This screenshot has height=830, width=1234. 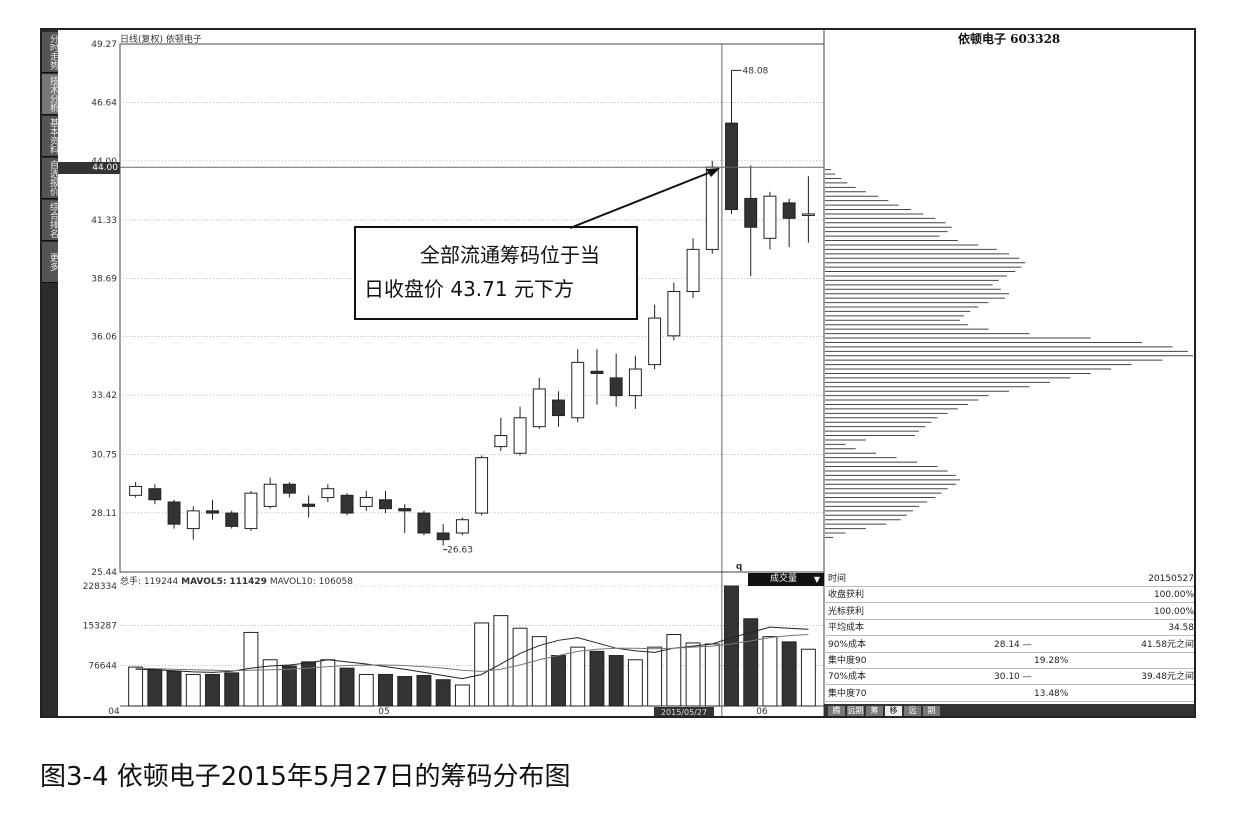 What do you see at coordinates (50, 373) in the screenshot?
I see `left-tab-bar: 分时走势 技术分析 基本资料 自选报价 综合排名 更多` at bounding box center [50, 373].